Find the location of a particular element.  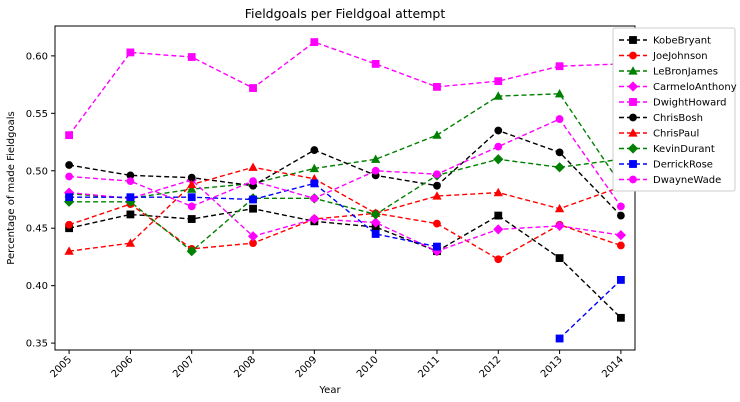

legend-entry-KobeBryant: KobeBryant is located at coordinates (665, 41).